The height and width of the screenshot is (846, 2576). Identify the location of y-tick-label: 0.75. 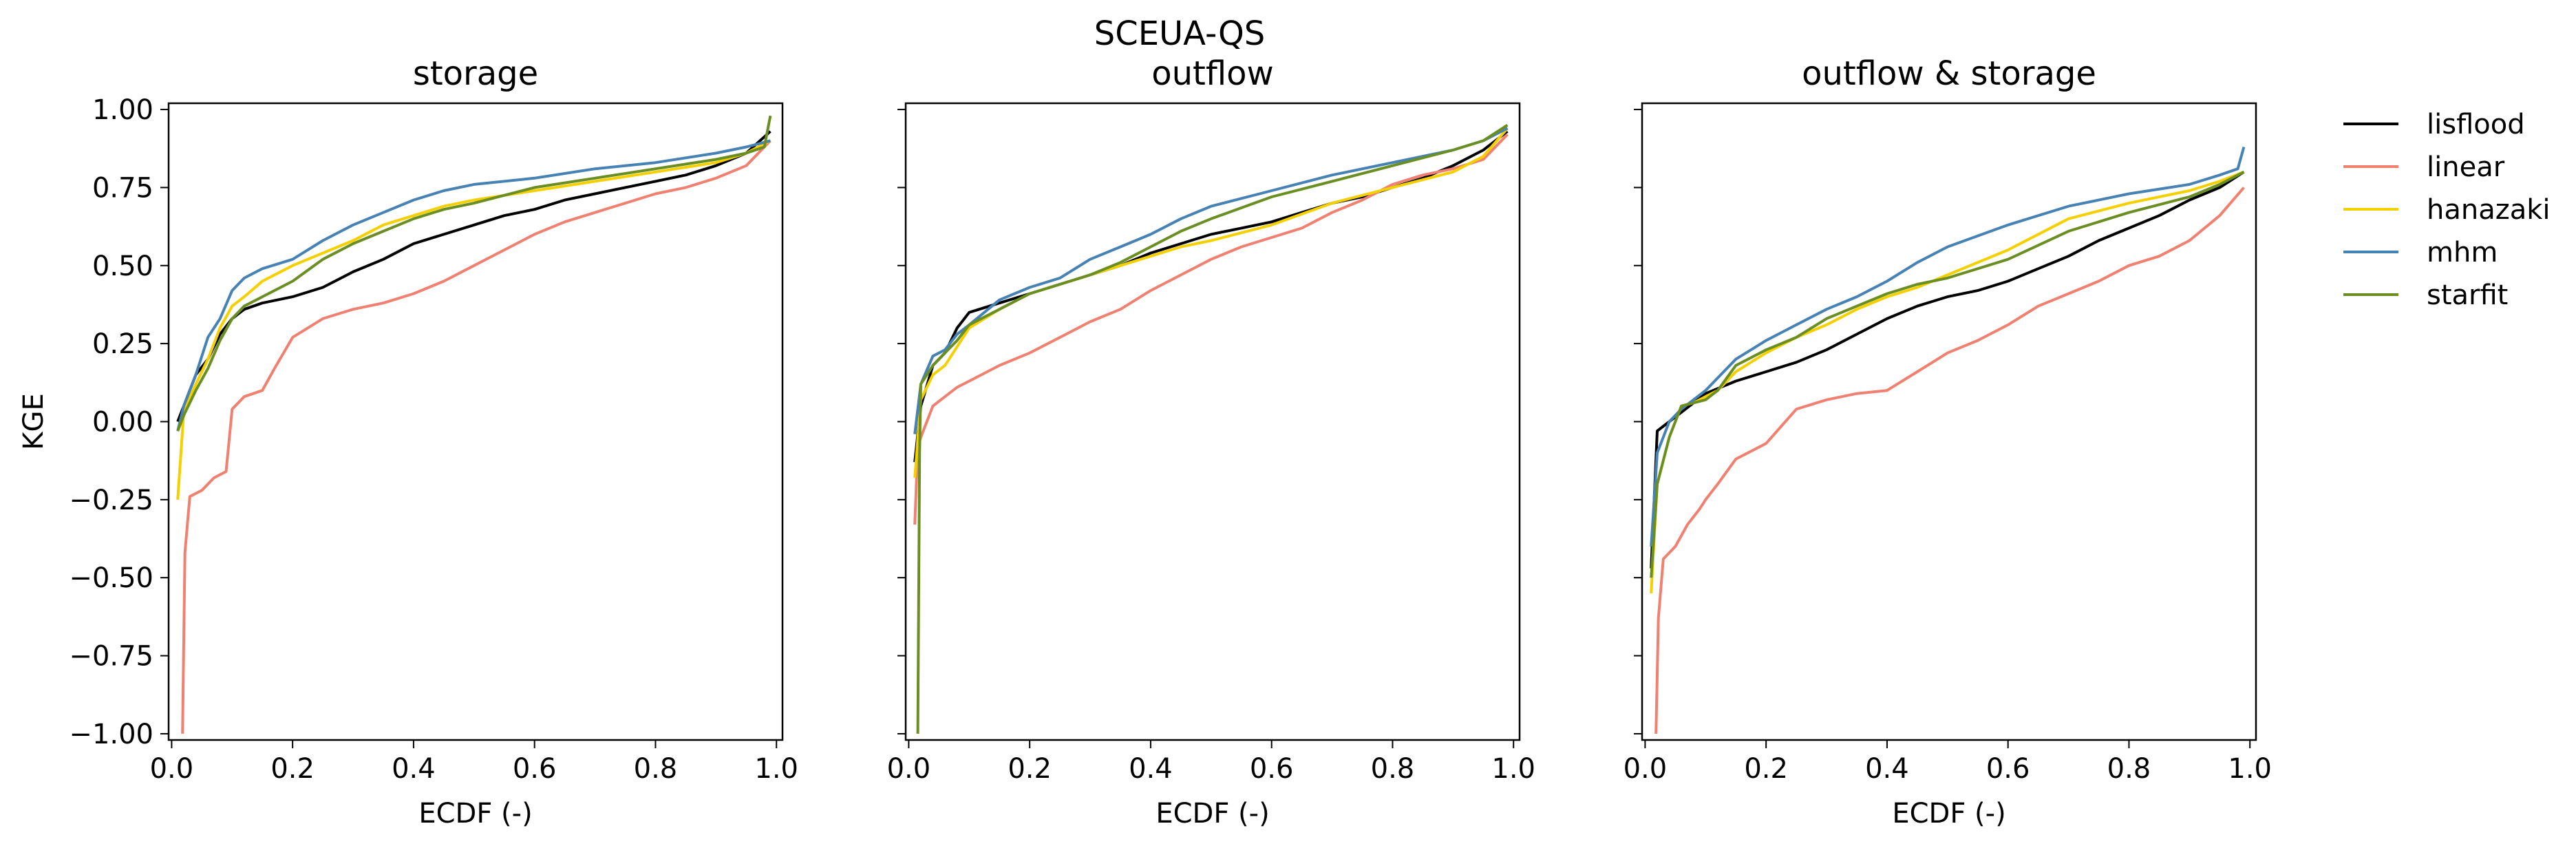
(122, 188).